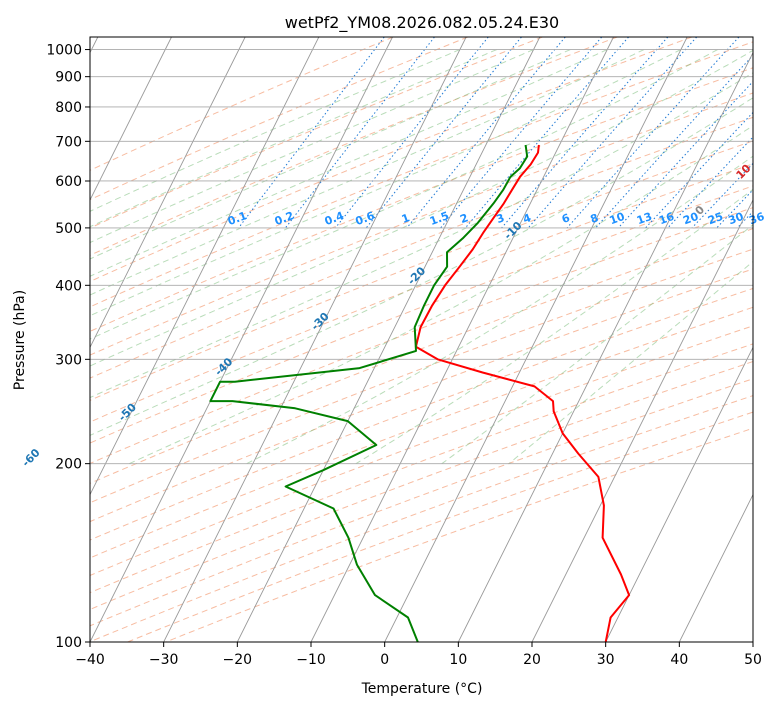 Image resolution: width=775 pixels, height=708 pixels. What do you see at coordinates (238, 660) in the screenshot?
I see `x-tick-label: −20` at bounding box center [238, 660].